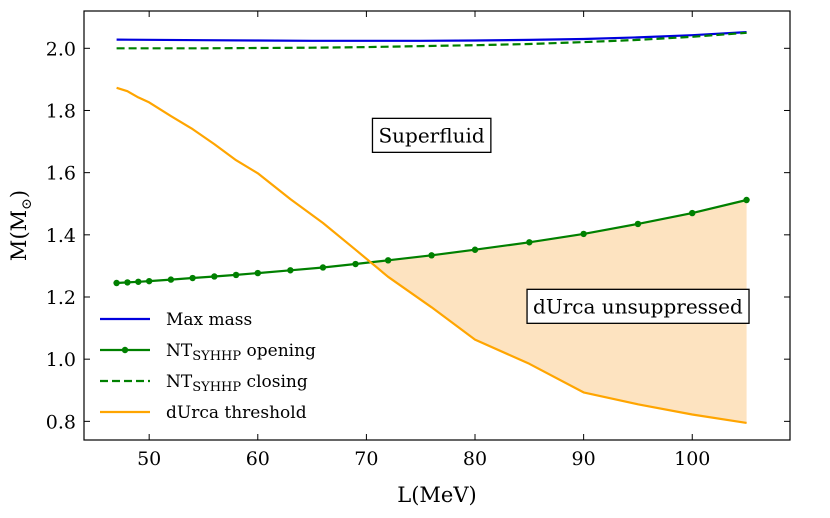 Image resolution: width=830 pixels, height=518 pixels. I want to click on y-tick-label: 0.8, so click(61, 422).